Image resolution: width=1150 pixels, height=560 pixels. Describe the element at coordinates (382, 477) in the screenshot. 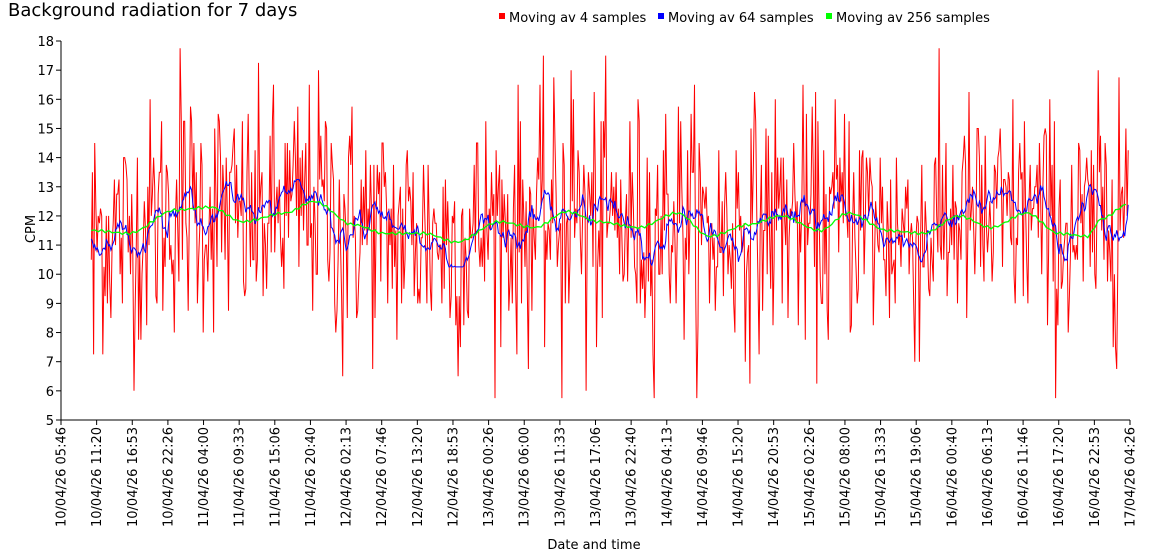

I see `x-tick-label: 12/04/26 07:46` at that location.